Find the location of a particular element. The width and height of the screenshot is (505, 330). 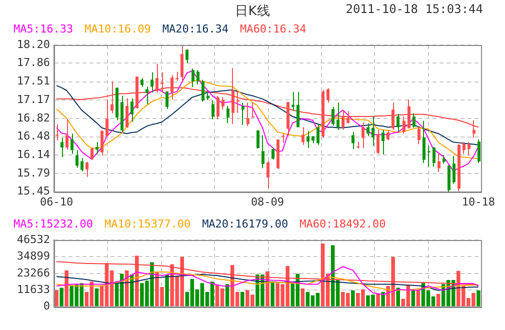

y-tick-label: 11633 is located at coordinates (33, 289).